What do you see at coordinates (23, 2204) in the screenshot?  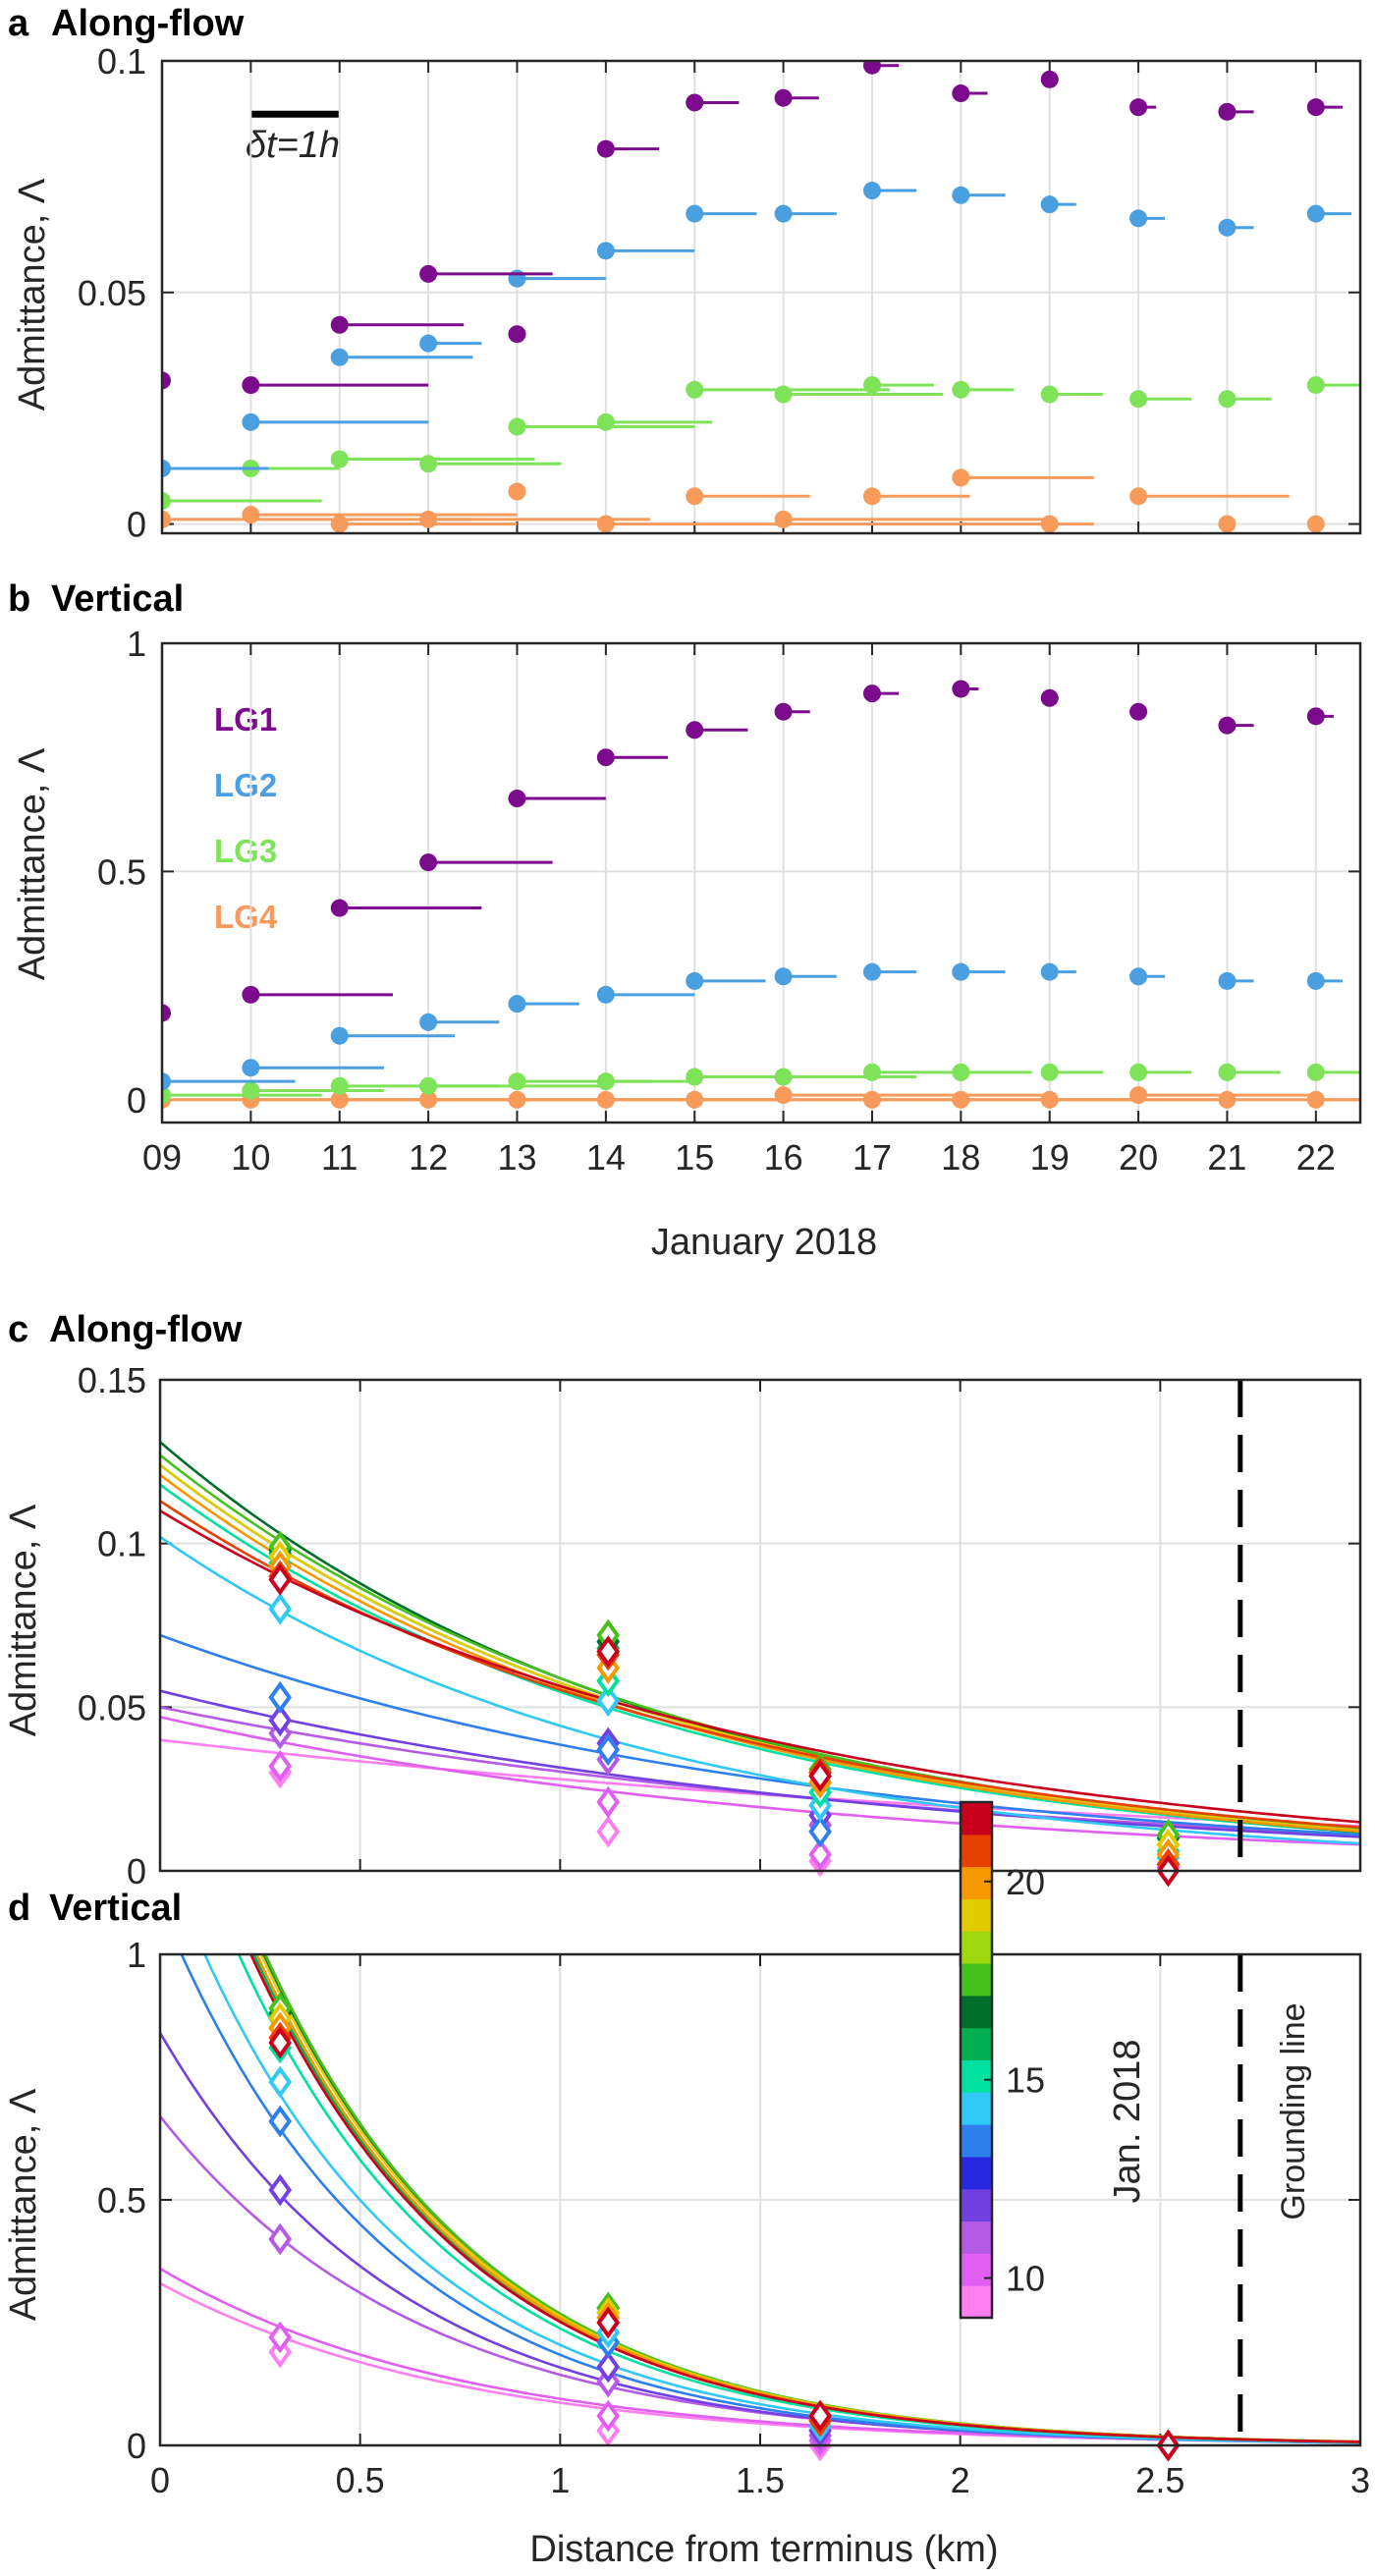 I see `panel-d-ylabel: Admittance, Λ` at bounding box center [23, 2204].